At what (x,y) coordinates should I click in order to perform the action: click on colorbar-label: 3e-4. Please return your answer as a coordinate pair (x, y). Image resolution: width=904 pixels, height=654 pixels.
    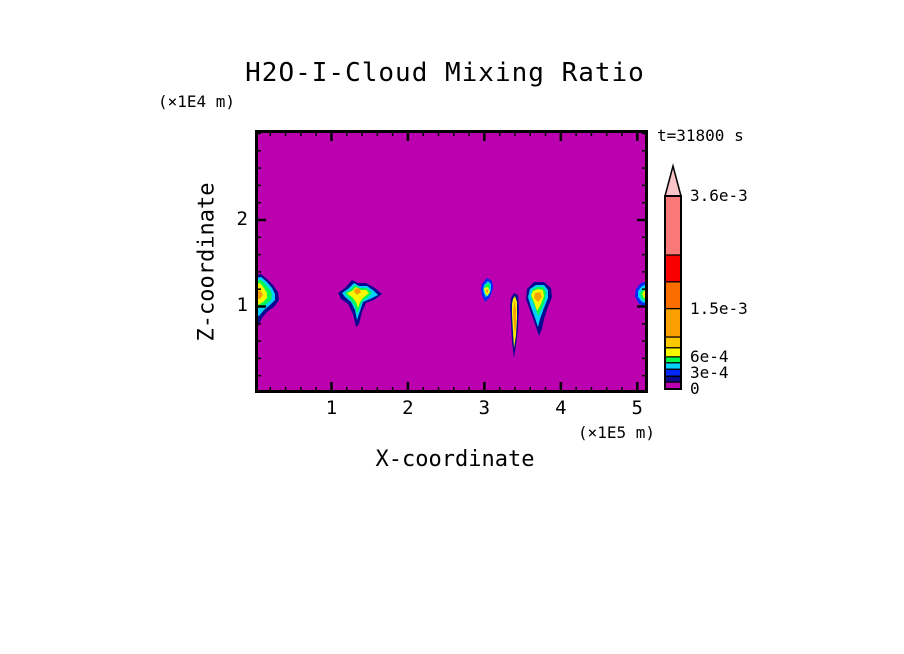
    Looking at the image, I should click on (709, 372).